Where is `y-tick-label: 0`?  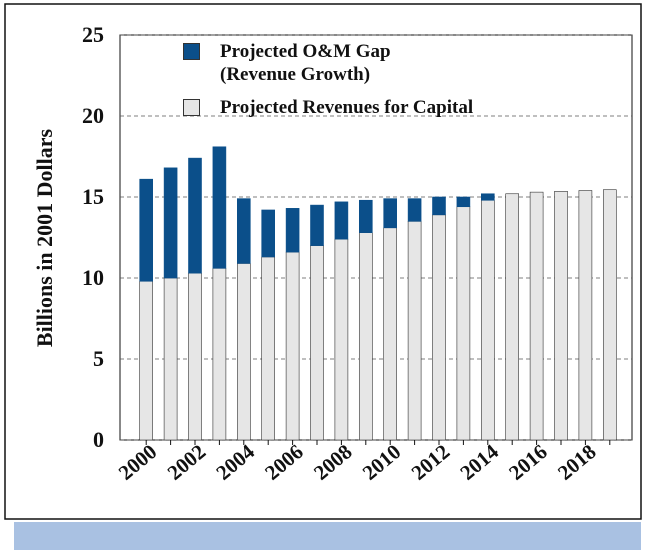
y-tick-label: 0 is located at coordinates (98, 439).